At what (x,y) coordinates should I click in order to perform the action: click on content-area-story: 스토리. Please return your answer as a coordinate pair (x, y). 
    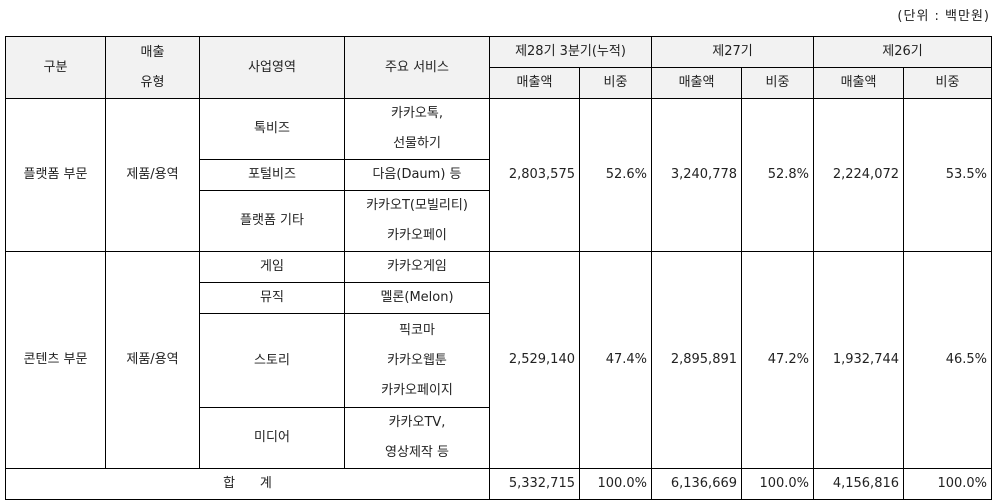
    Looking at the image, I should click on (272, 360).